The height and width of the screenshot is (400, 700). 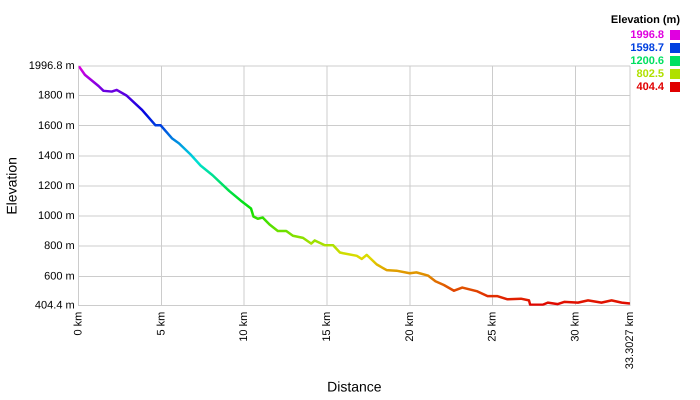 What do you see at coordinates (354, 386) in the screenshot?
I see `x-axis-title: Distance` at bounding box center [354, 386].